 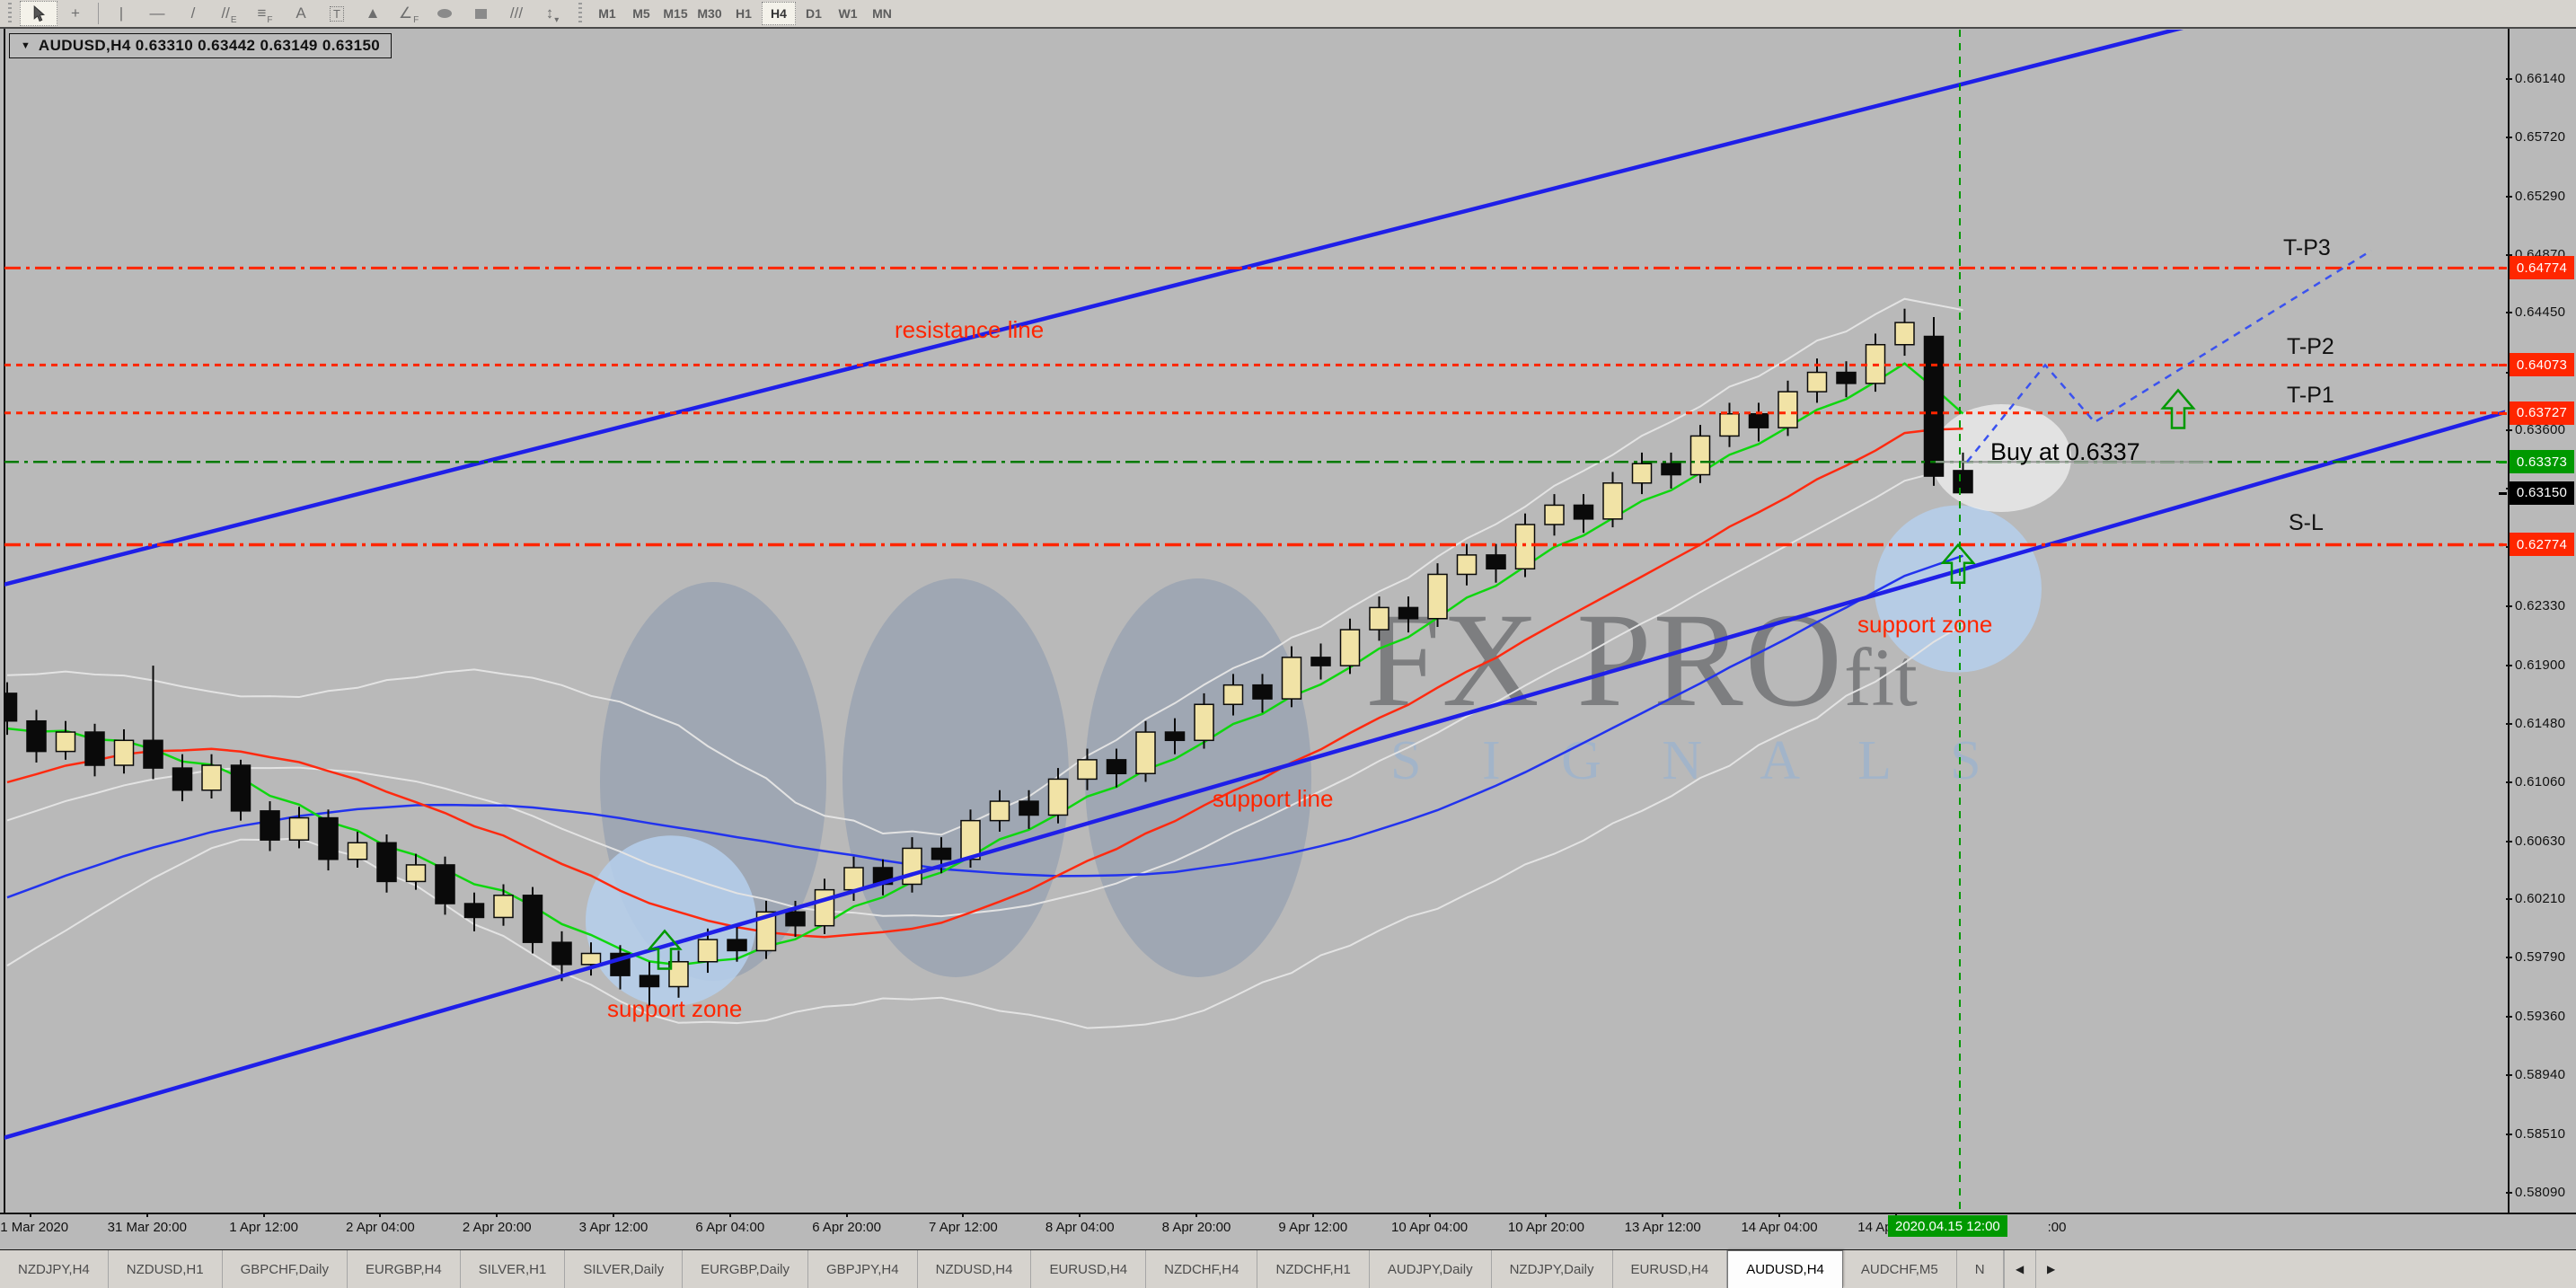 I want to click on tab-gbpchf-daily: GBPCHF,Daily, so click(x=285, y=1269).